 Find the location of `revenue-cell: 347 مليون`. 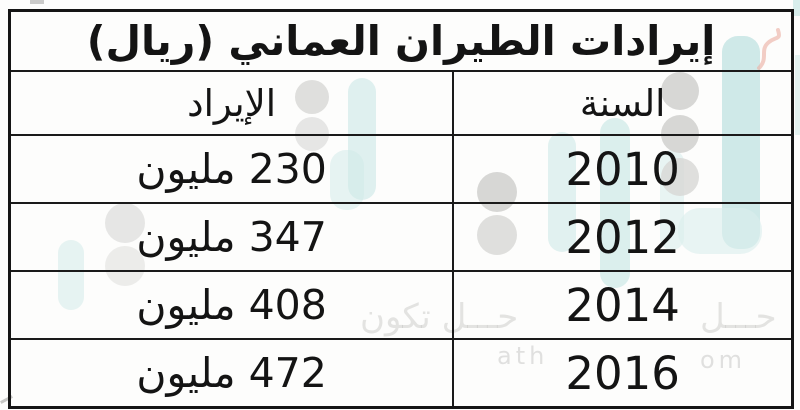

revenue-cell: 347 مليون is located at coordinates (231, 237).